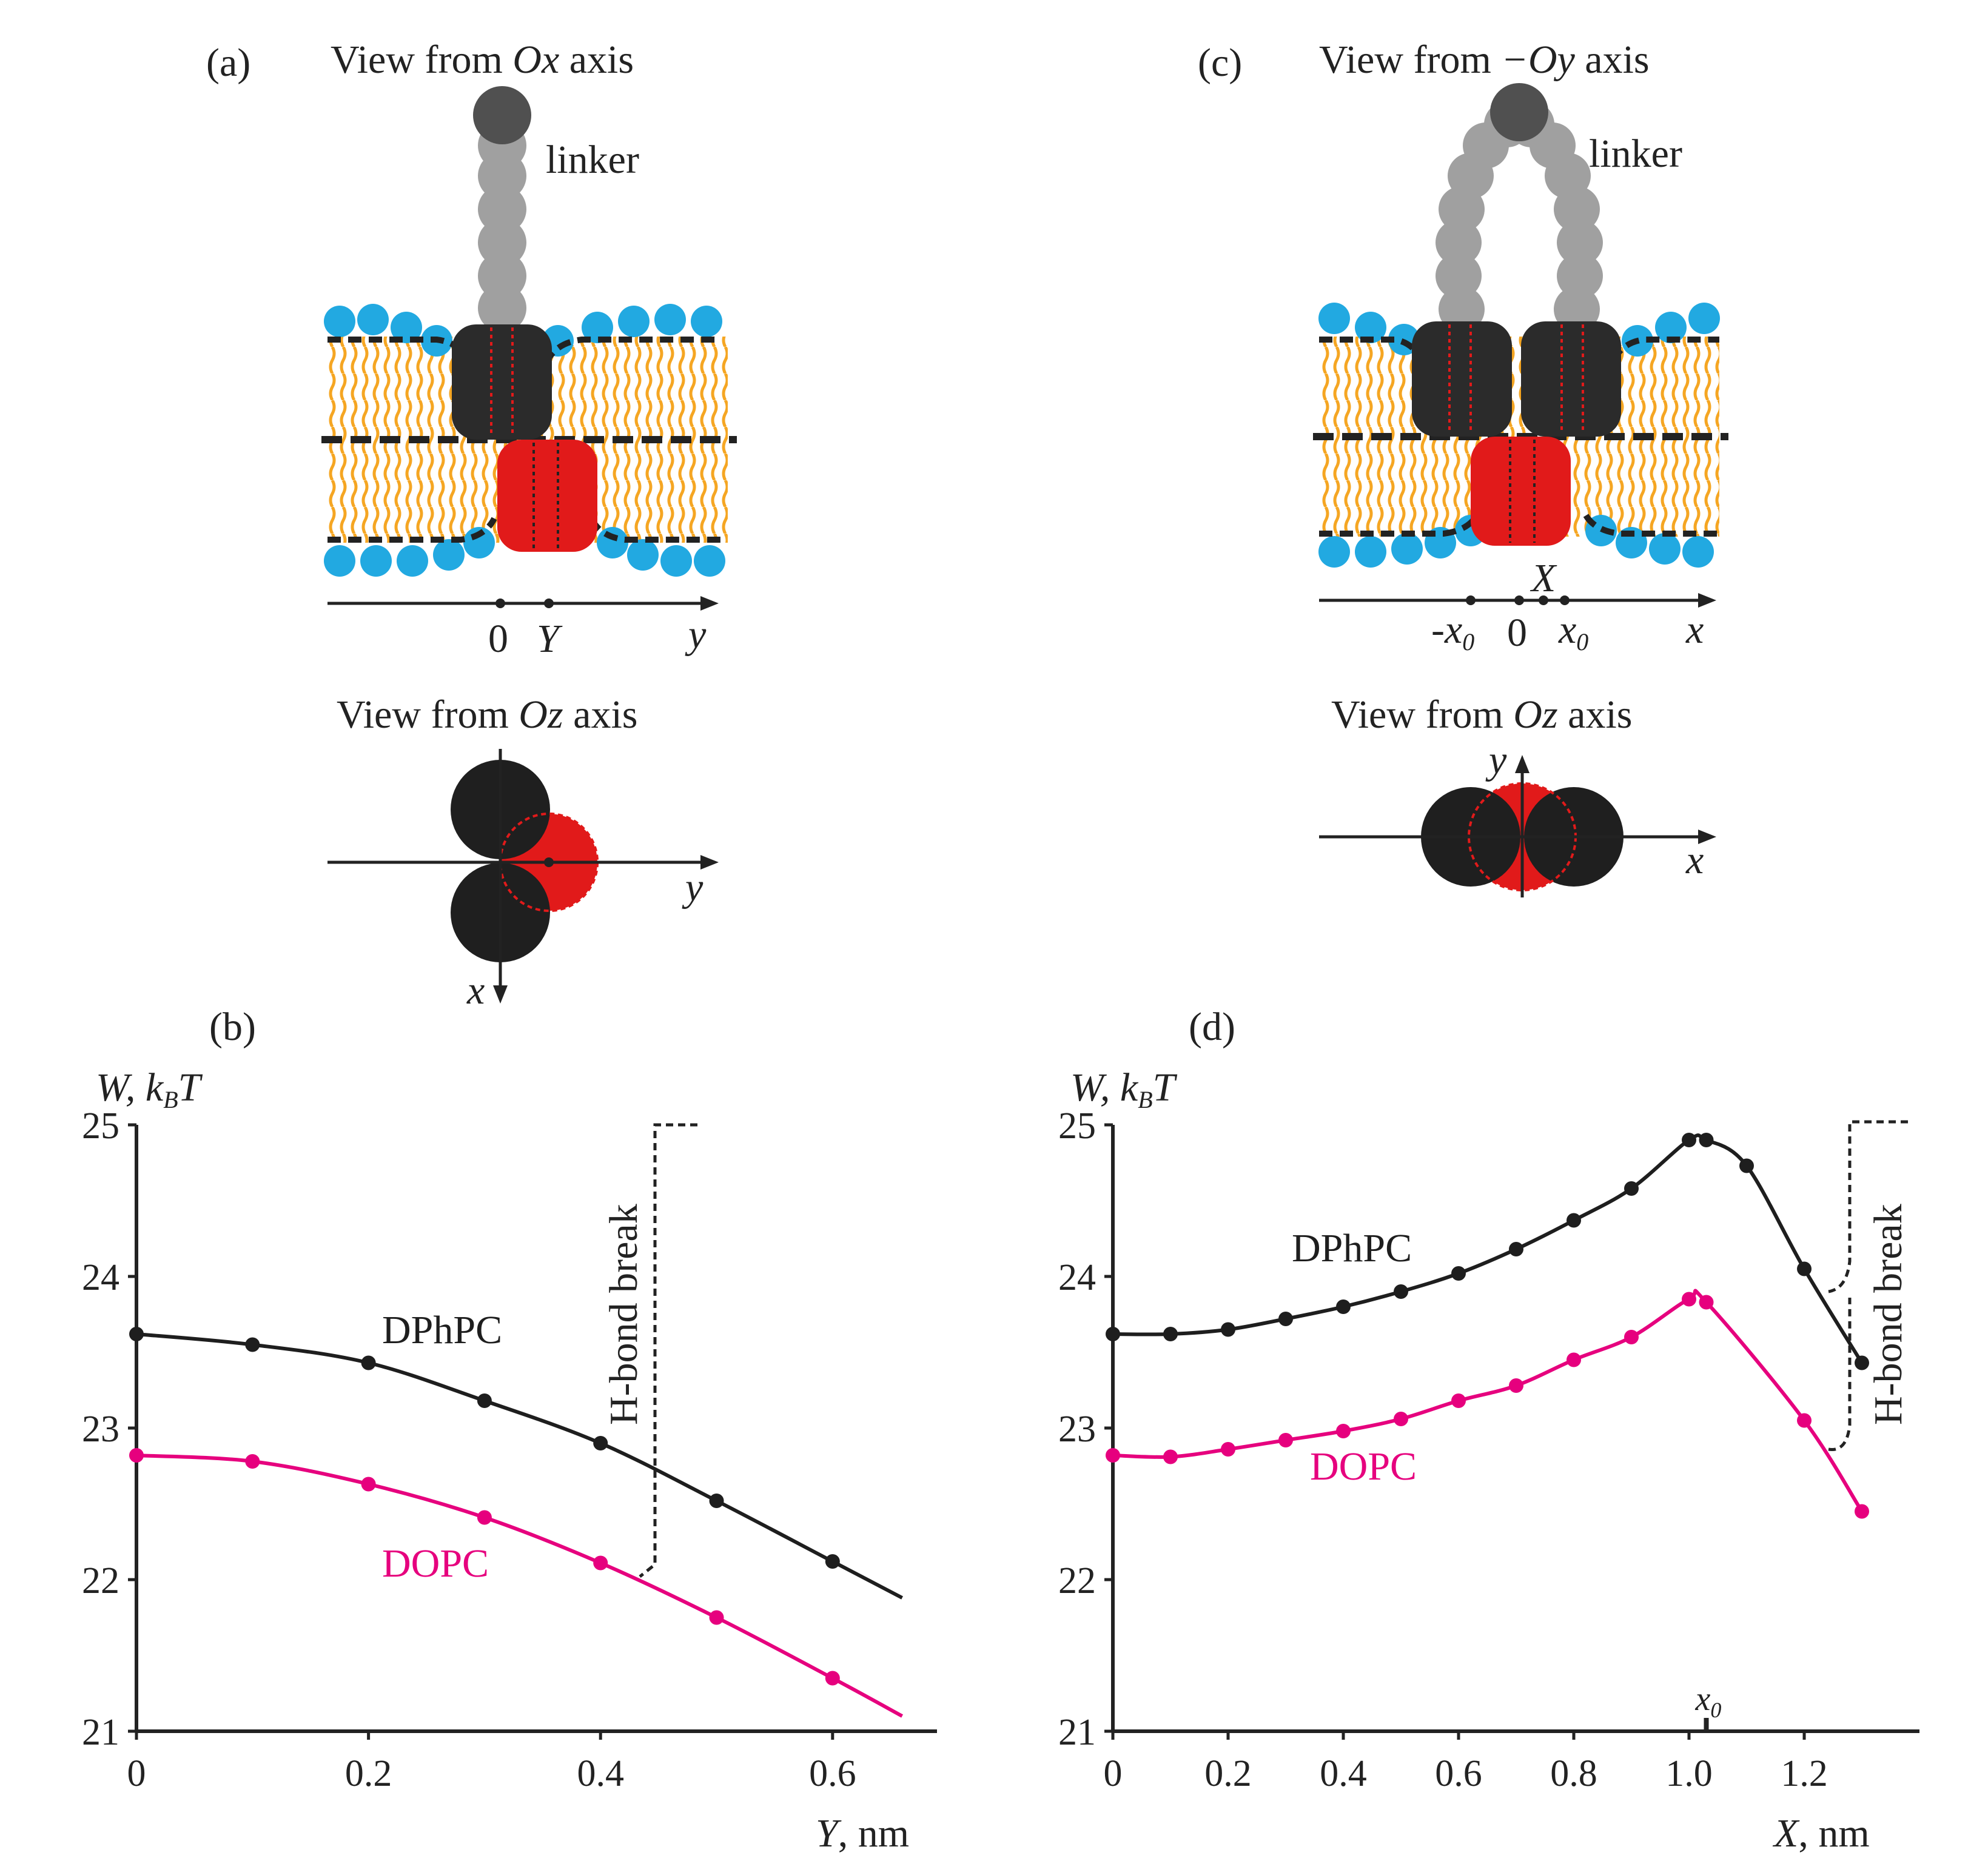 The height and width of the screenshot is (1861, 1988). Describe the element at coordinates (1689, 1773) in the screenshot. I see `x-tick-label: 1.0` at that location.